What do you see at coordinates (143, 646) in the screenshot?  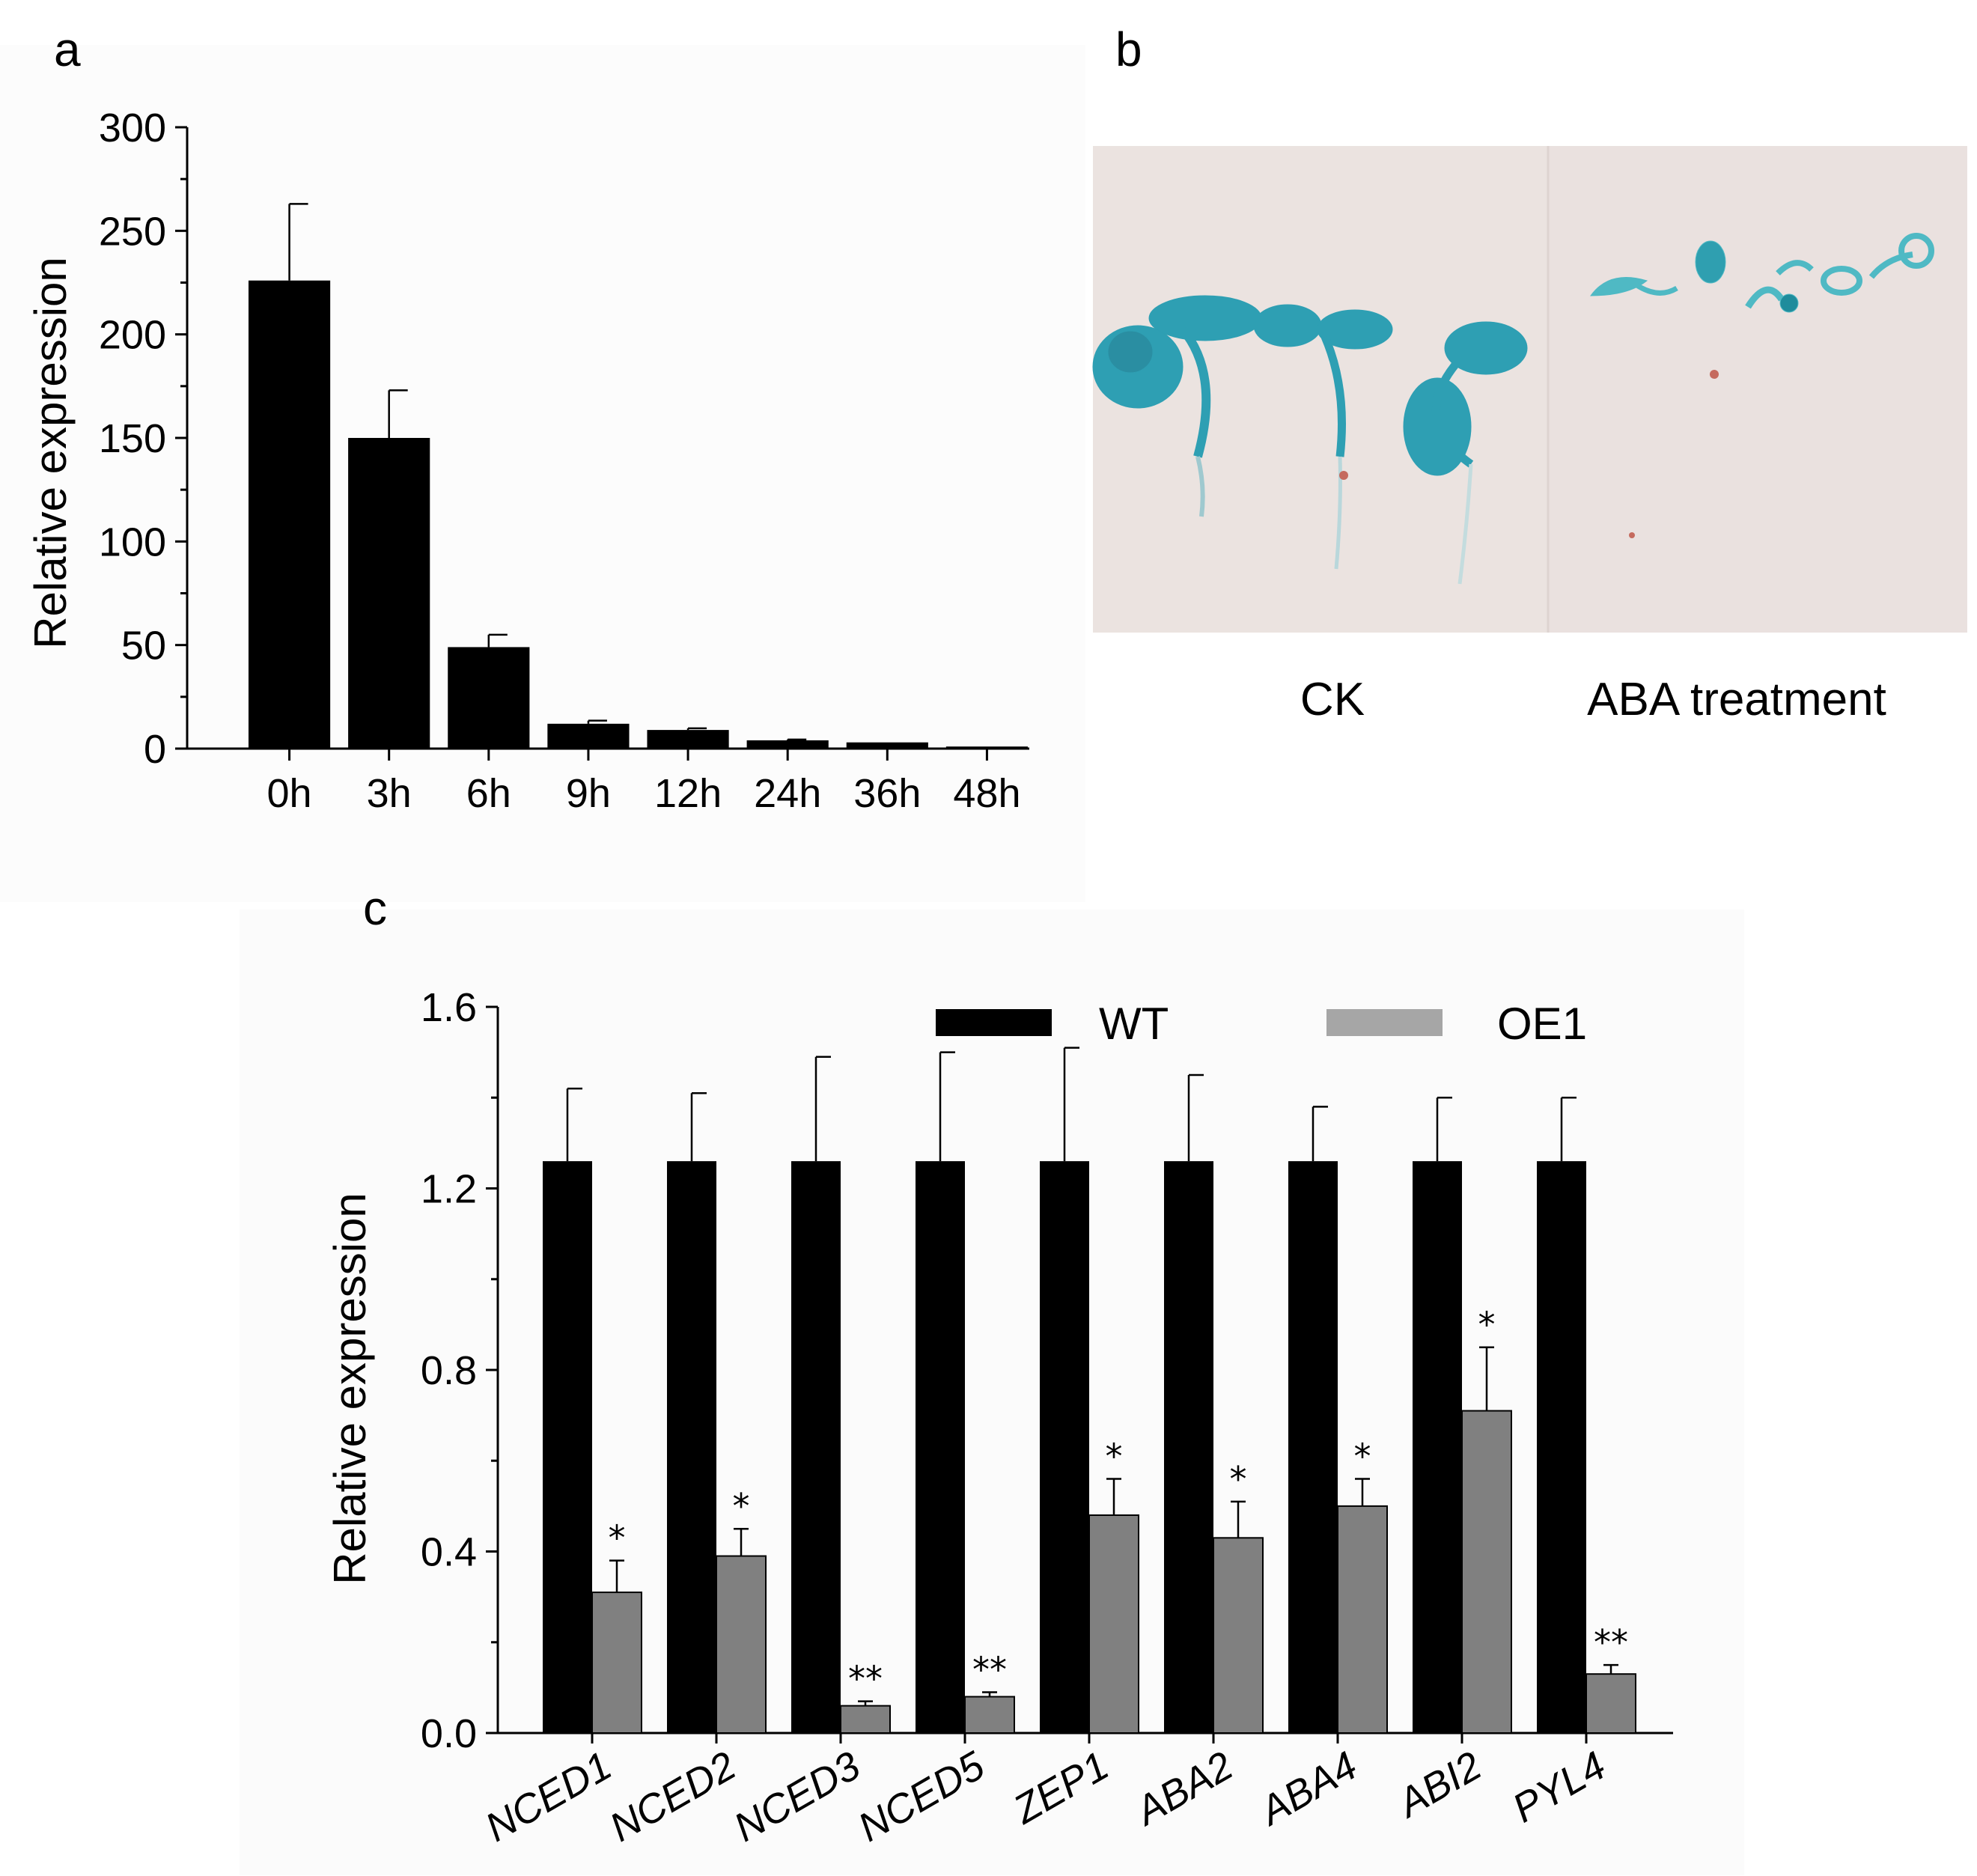 I see `y-tick-label: 50` at bounding box center [143, 646].